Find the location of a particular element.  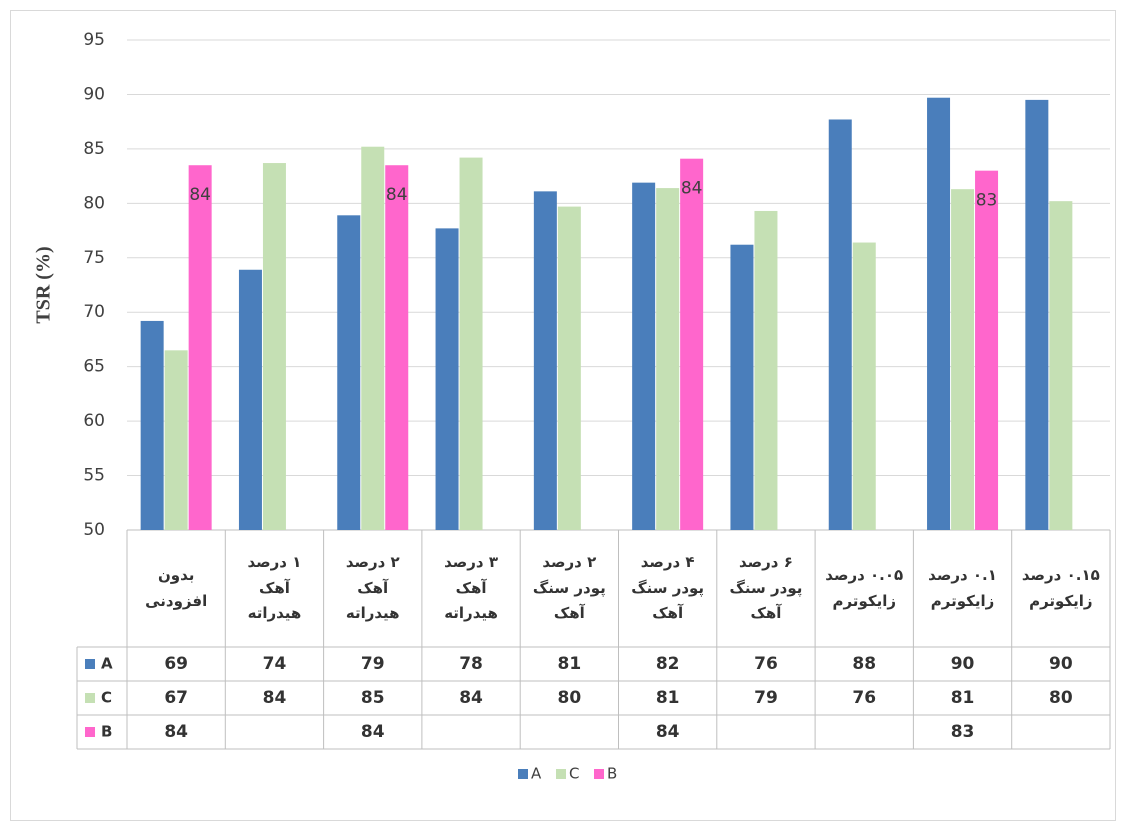

x-tick-label: ۶ درصد پودر سنگ آهک is located at coordinates (766, 588).